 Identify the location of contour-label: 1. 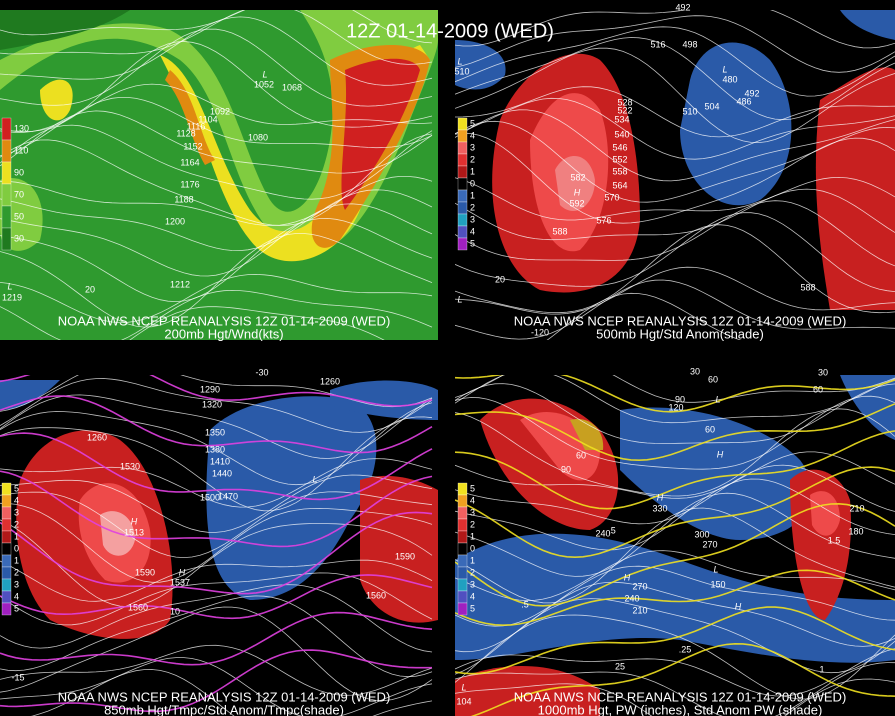
(821, 669).